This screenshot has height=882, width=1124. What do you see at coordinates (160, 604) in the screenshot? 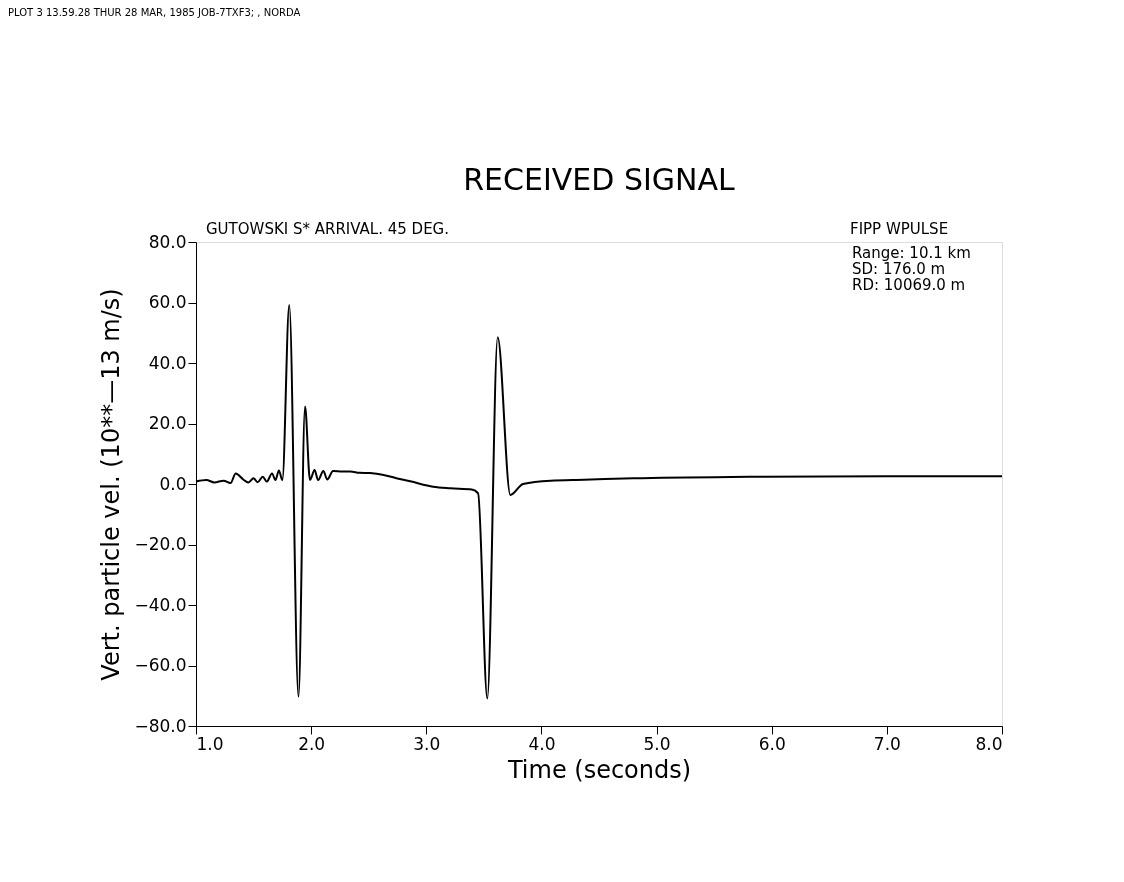
I see `y-tick-label: −40.0` at bounding box center [160, 604].